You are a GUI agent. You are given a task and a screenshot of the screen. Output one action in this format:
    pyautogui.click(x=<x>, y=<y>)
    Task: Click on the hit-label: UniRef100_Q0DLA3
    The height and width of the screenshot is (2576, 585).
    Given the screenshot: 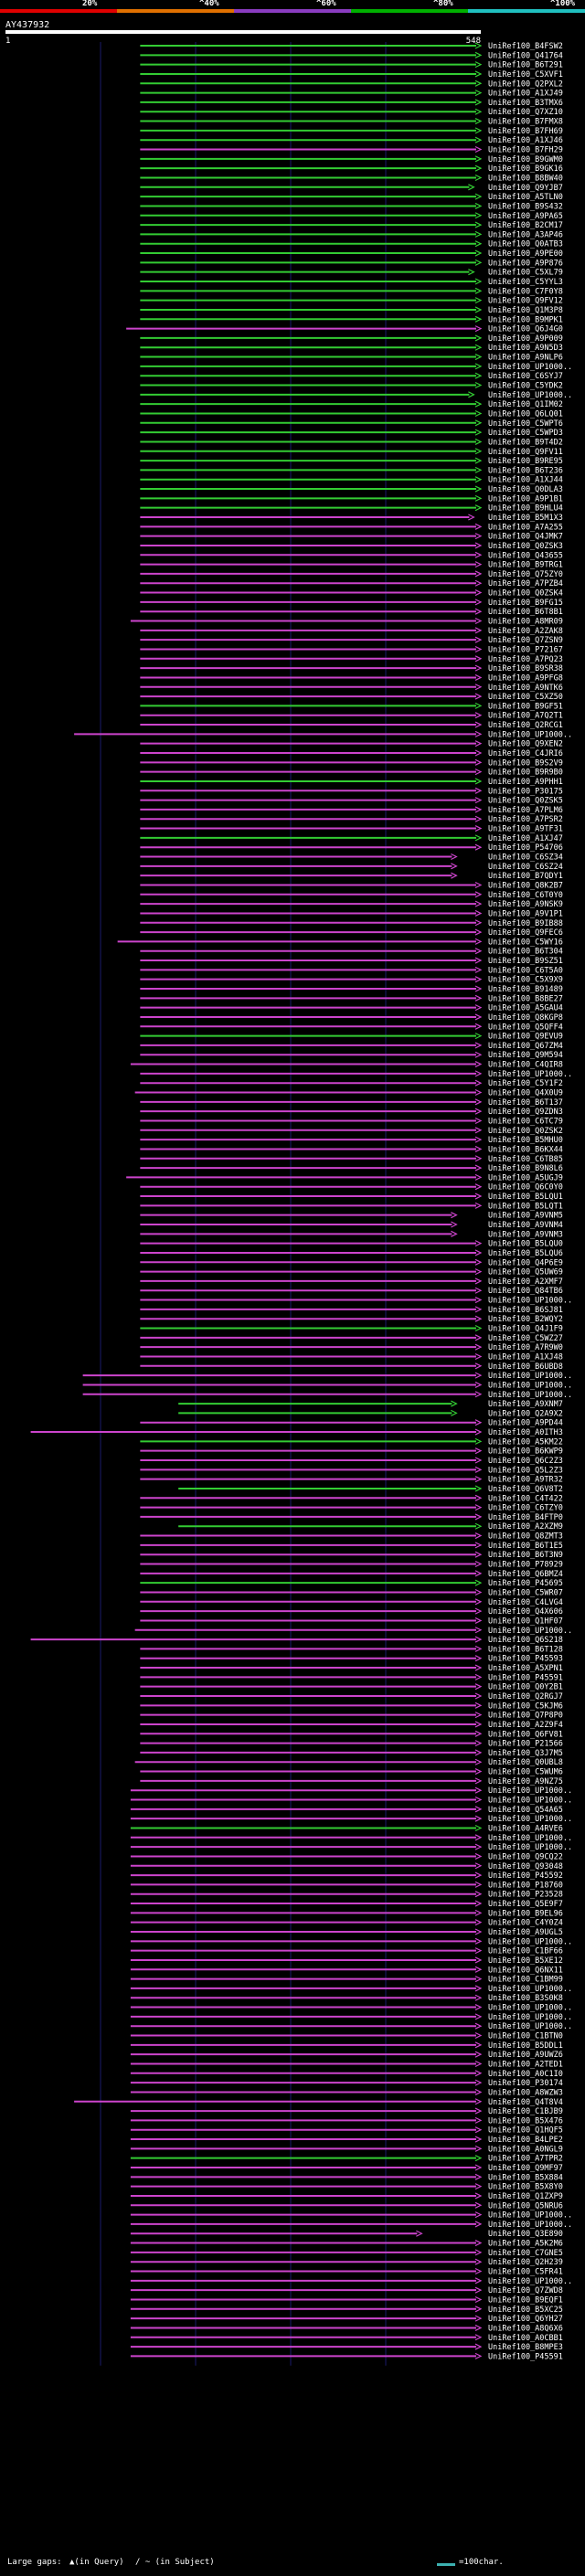 What is the action you would take?
    pyautogui.click(x=525, y=489)
    